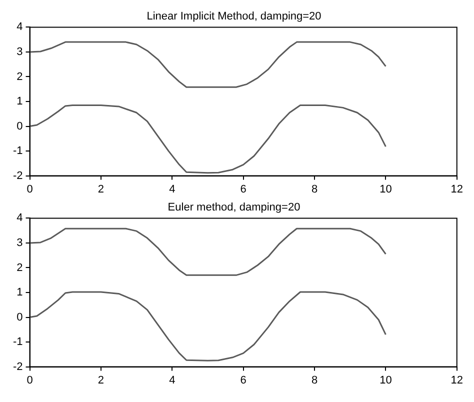  I want to click on chart-title: Linear Implicit Method, damping=20, so click(234, 16).